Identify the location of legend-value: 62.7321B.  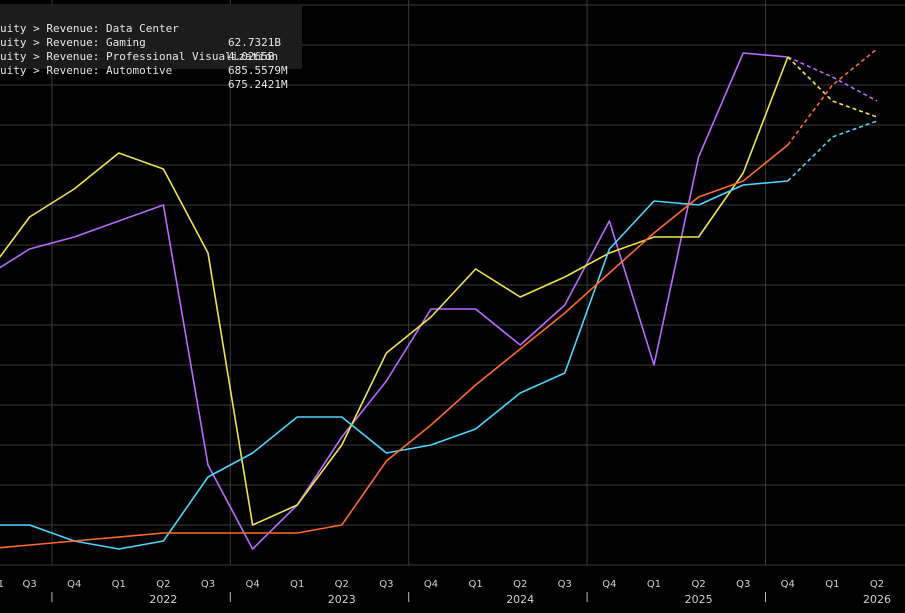
(254, 42).